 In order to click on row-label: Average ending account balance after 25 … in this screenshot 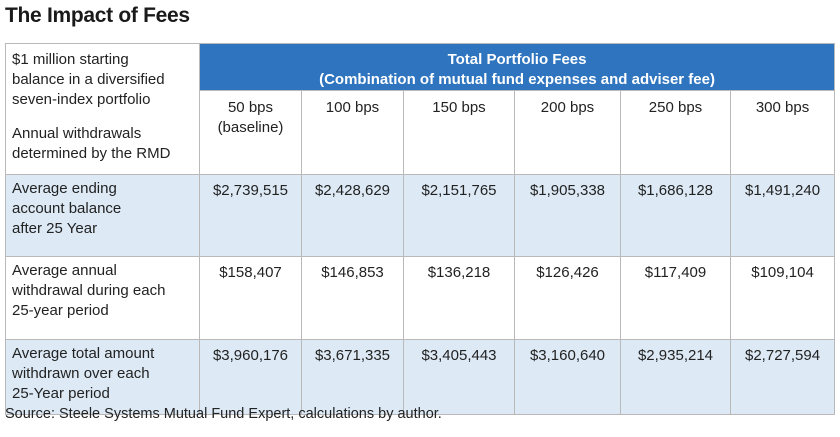, I will do `click(102, 215)`.